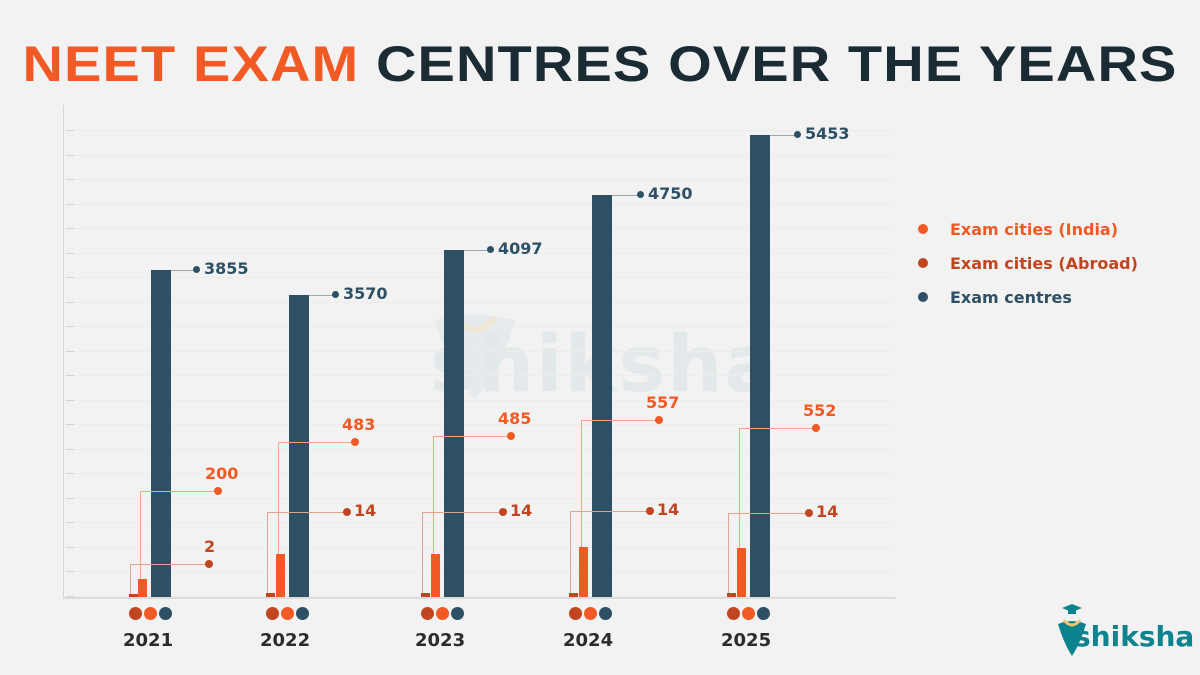  What do you see at coordinates (515, 418) in the screenshot?
I see `value-label-india: 485` at bounding box center [515, 418].